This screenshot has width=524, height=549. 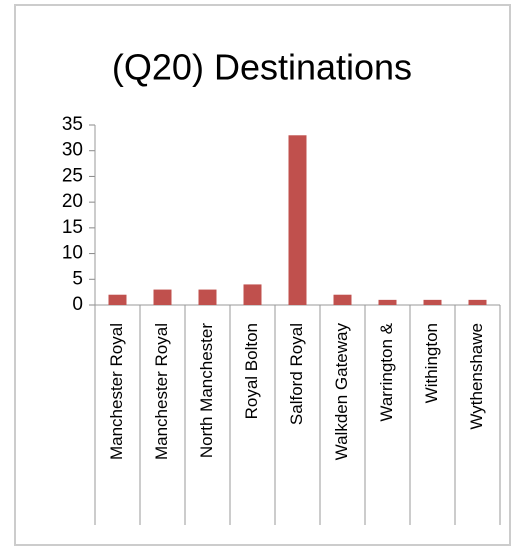 I want to click on y-tick-label: 30, so click(x=72, y=150).